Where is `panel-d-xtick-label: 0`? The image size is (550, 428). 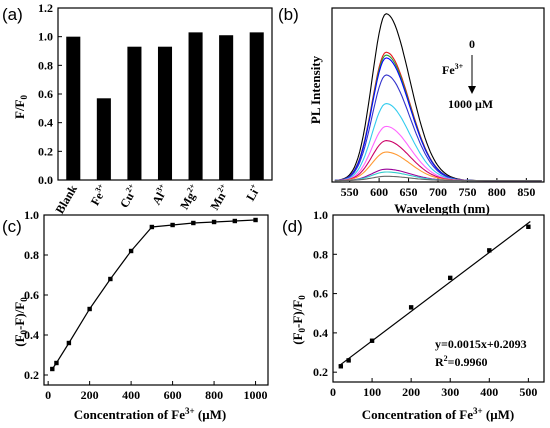 panel-d-xtick-label: 0 is located at coordinates (333, 392).